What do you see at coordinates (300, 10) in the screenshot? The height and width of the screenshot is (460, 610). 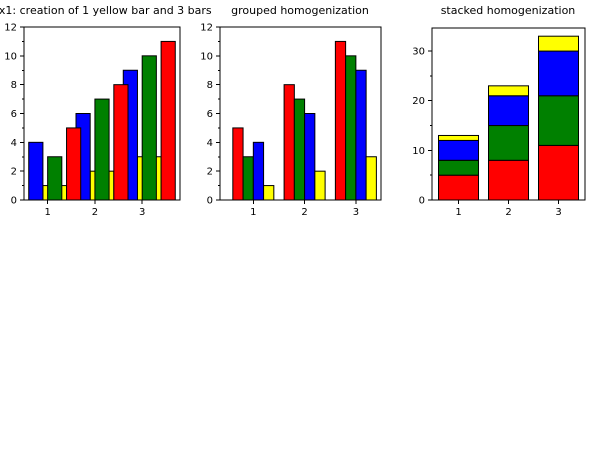 I see `subplot-2-title: grouped homogenization` at bounding box center [300, 10].